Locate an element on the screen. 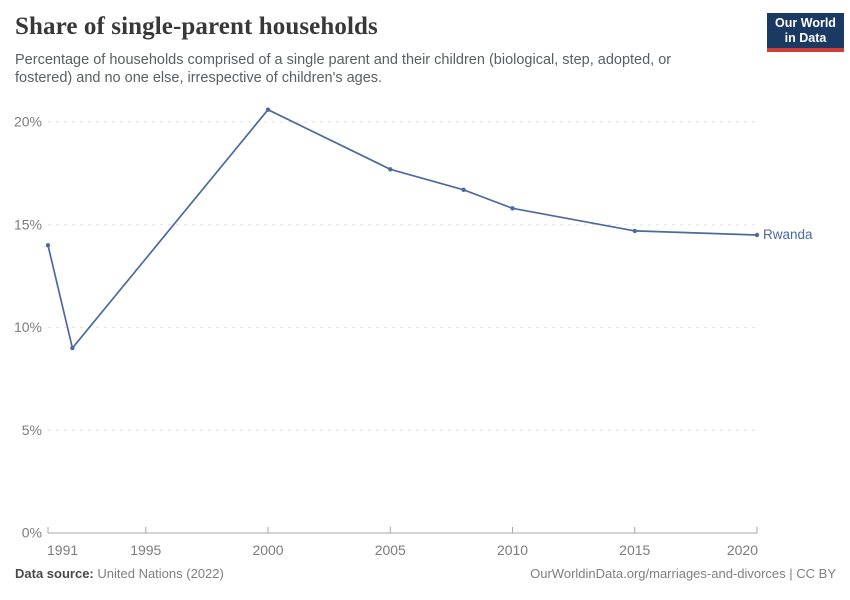 The image size is (850, 600). x-tick-label: 2020 is located at coordinates (742, 550).